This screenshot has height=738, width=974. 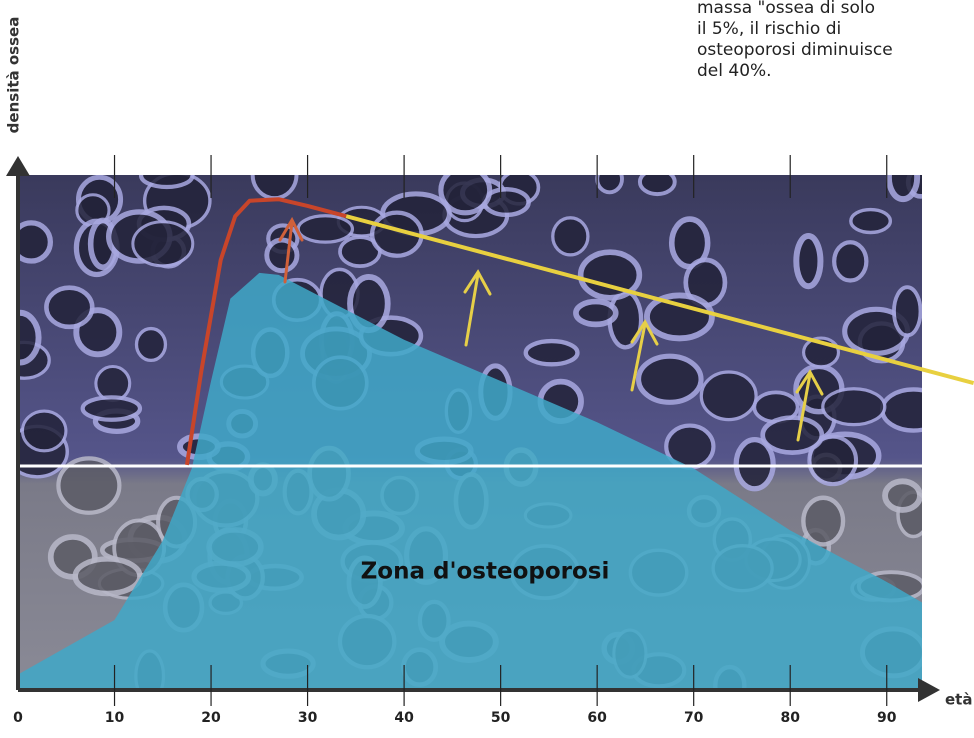 I want to click on x-tick-label: 0, so click(x=18, y=718).